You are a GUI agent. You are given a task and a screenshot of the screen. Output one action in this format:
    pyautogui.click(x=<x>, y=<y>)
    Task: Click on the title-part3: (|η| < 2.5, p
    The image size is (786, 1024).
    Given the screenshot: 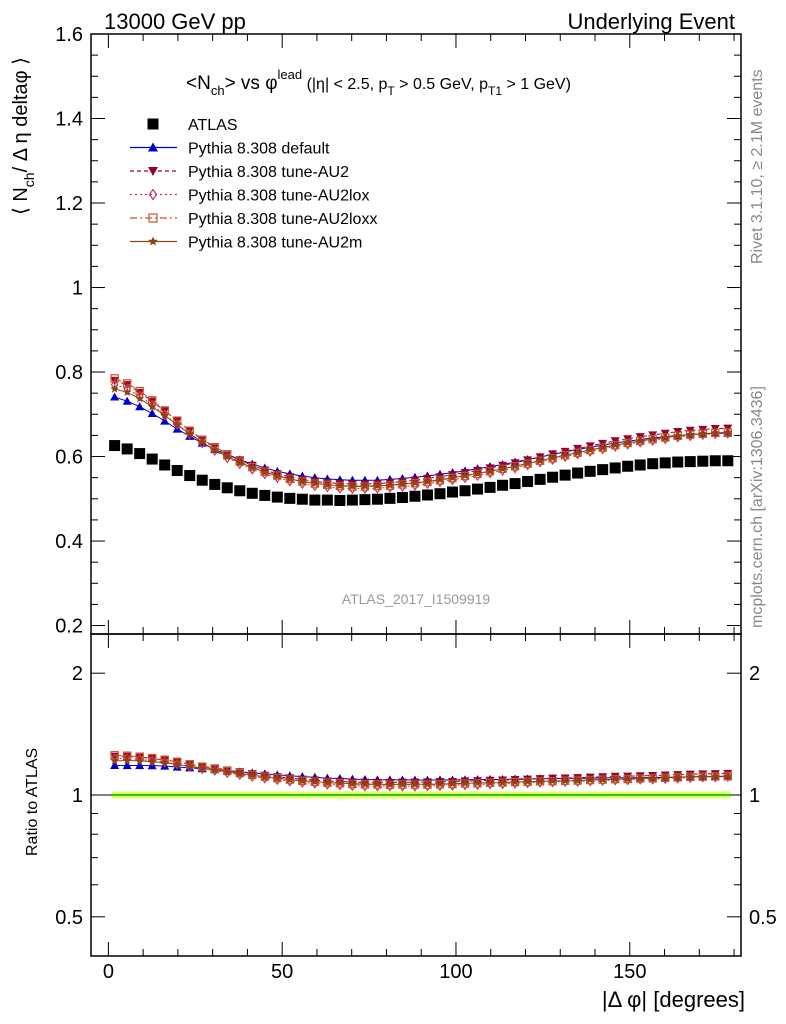 What is the action you would take?
    pyautogui.click(x=344, y=84)
    